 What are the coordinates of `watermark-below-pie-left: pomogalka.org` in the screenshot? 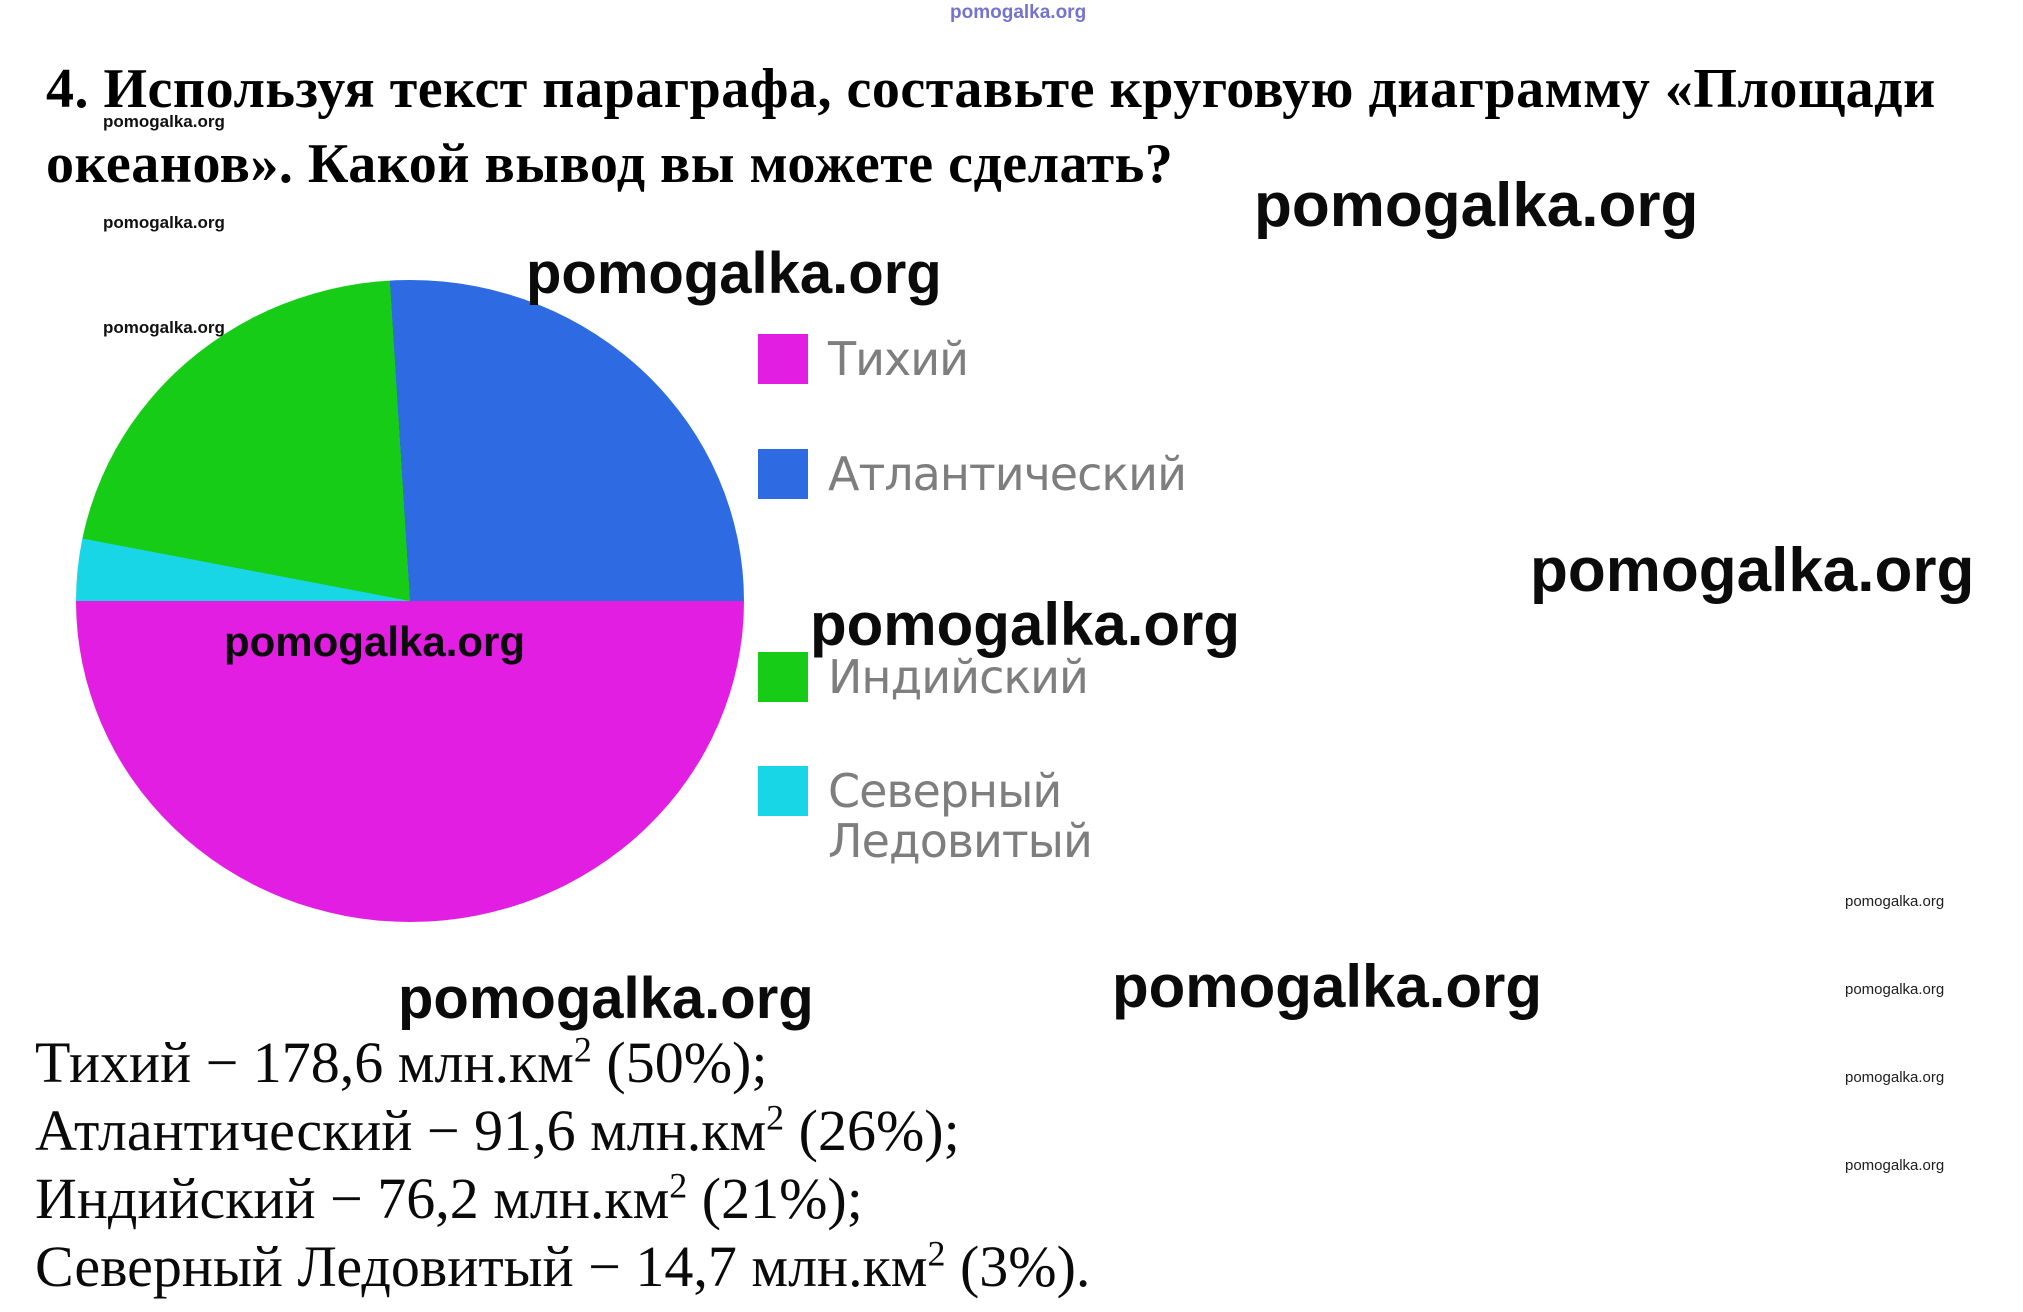 It's located at (606, 998).